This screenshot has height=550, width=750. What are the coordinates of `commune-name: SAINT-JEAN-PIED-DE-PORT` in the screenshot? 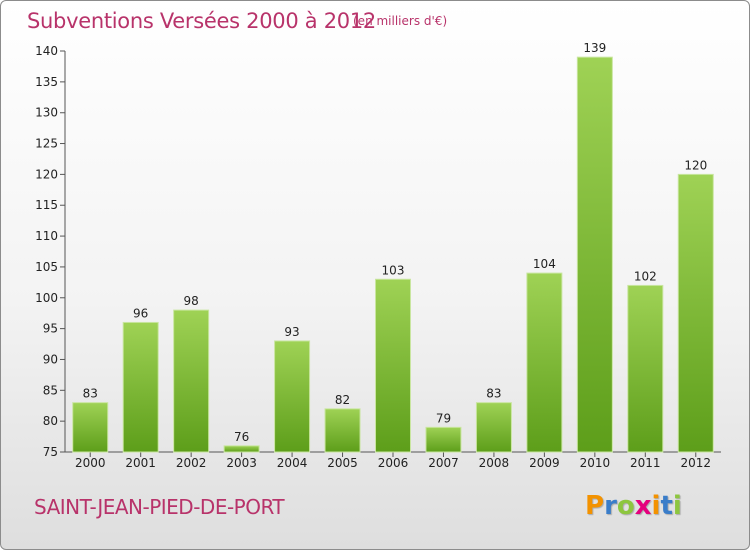 It's located at (159, 507).